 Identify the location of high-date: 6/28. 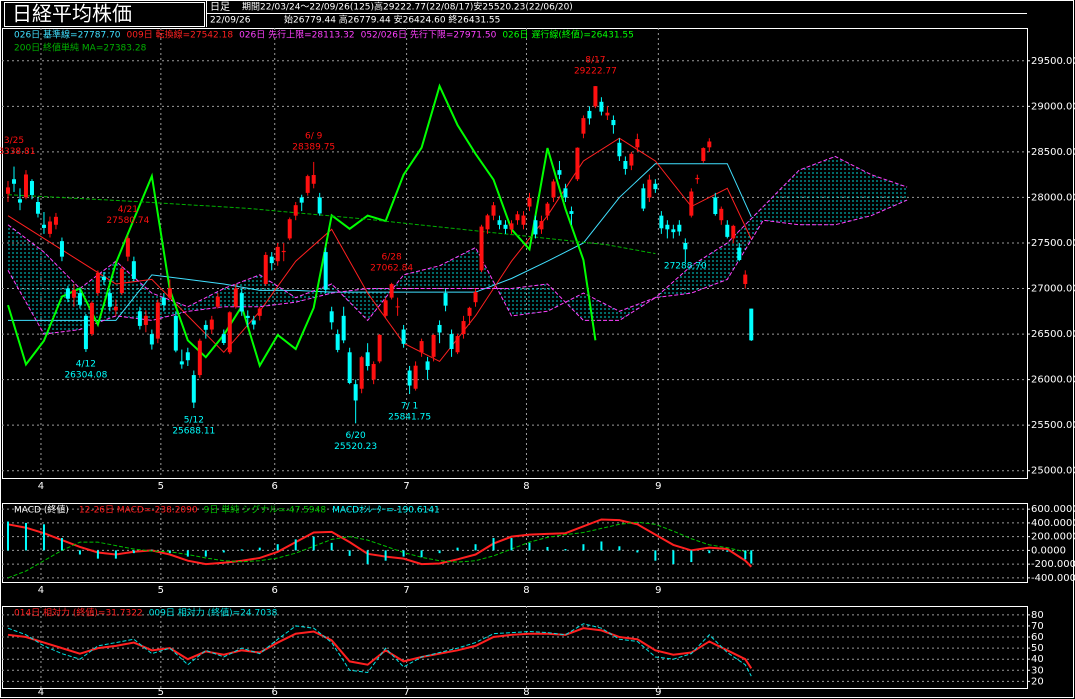
(392, 257).